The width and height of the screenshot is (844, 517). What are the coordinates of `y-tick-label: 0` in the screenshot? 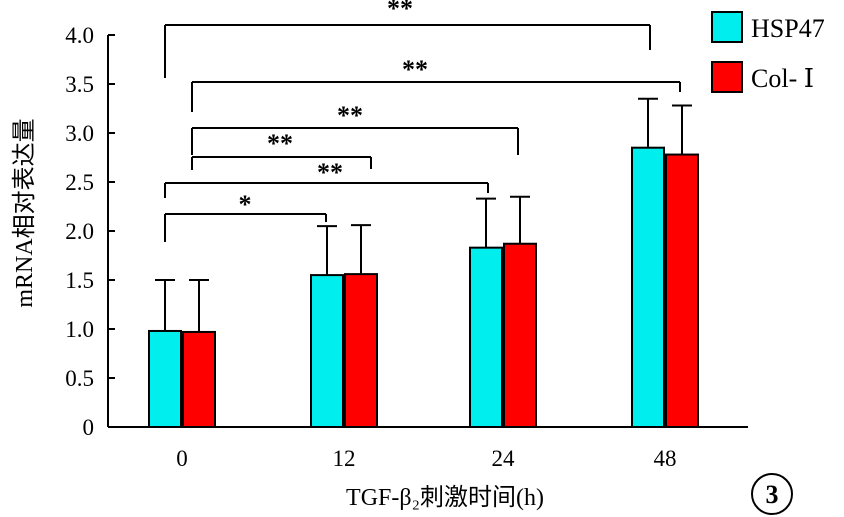 It's located at (89, 427).